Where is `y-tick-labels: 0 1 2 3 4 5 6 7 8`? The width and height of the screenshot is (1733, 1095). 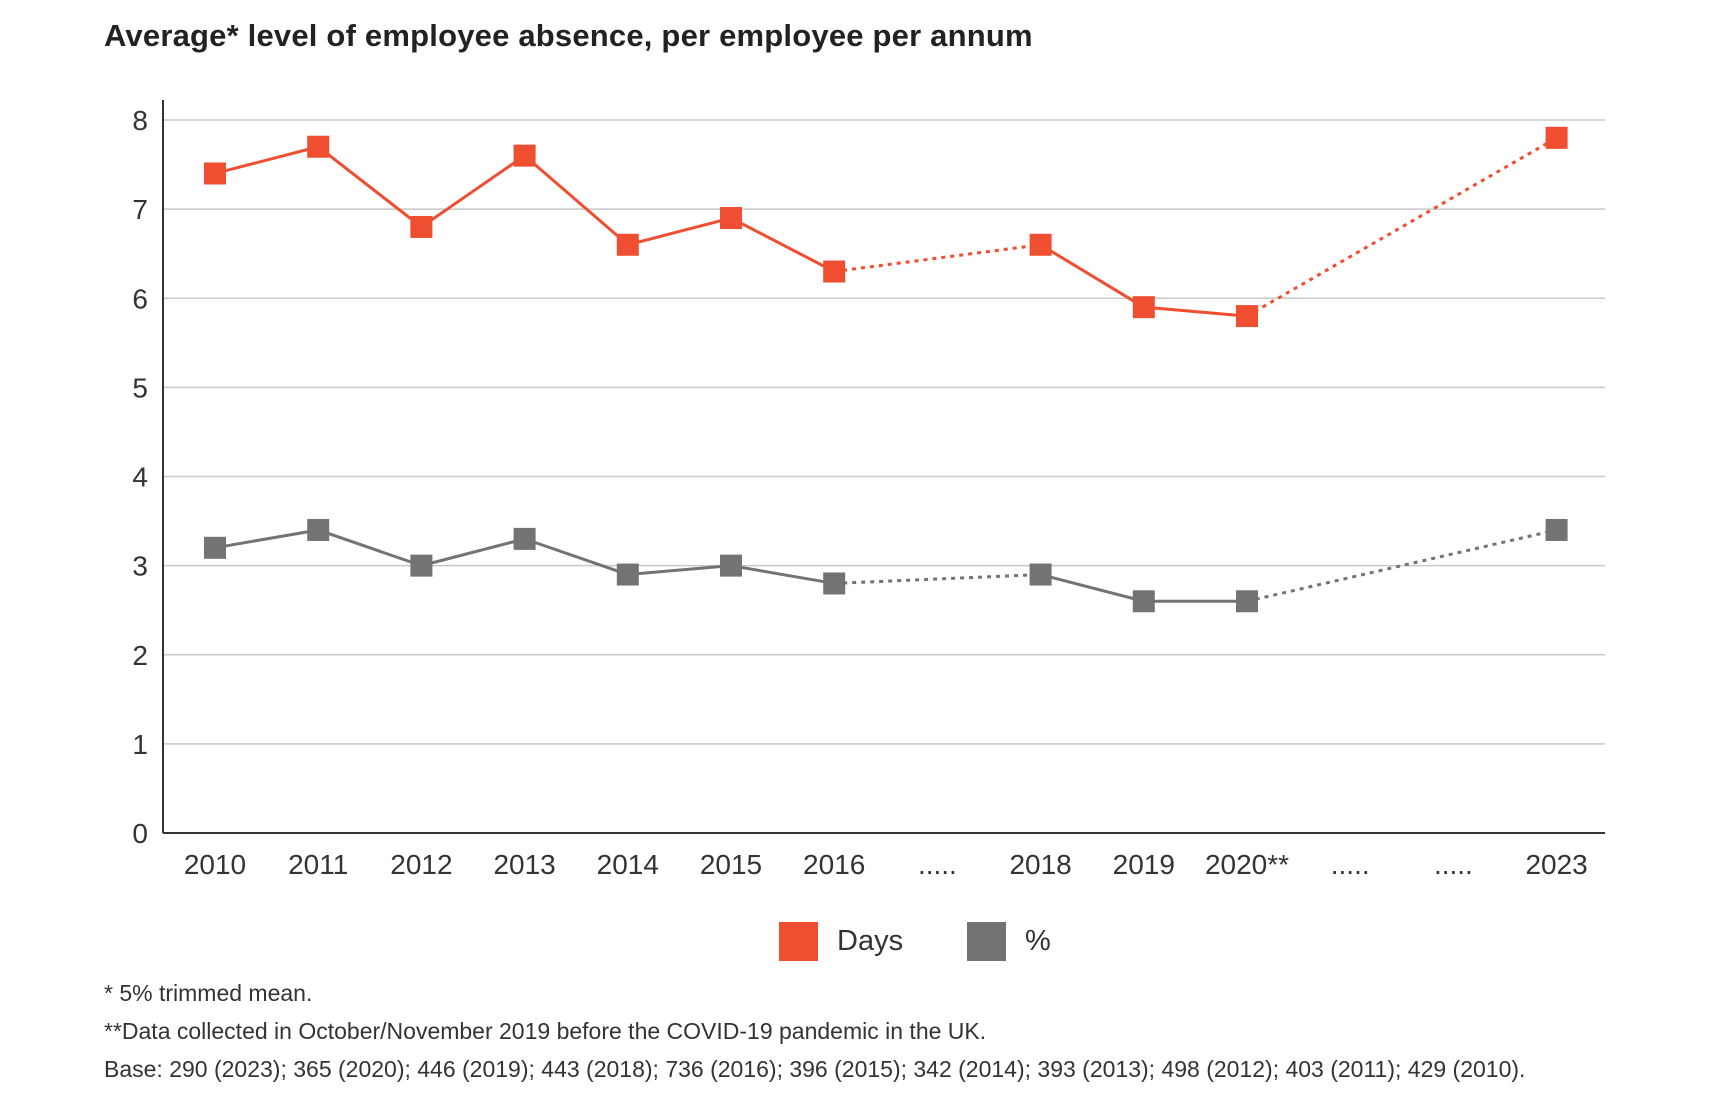
y-tick-labels: 0 1 2 3 4 5 6 7 8 is located at coordinates (140, 477).